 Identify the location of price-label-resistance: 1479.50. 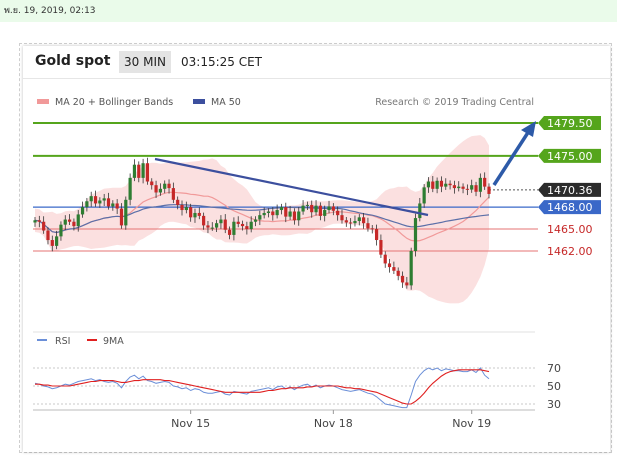
(569, 123).